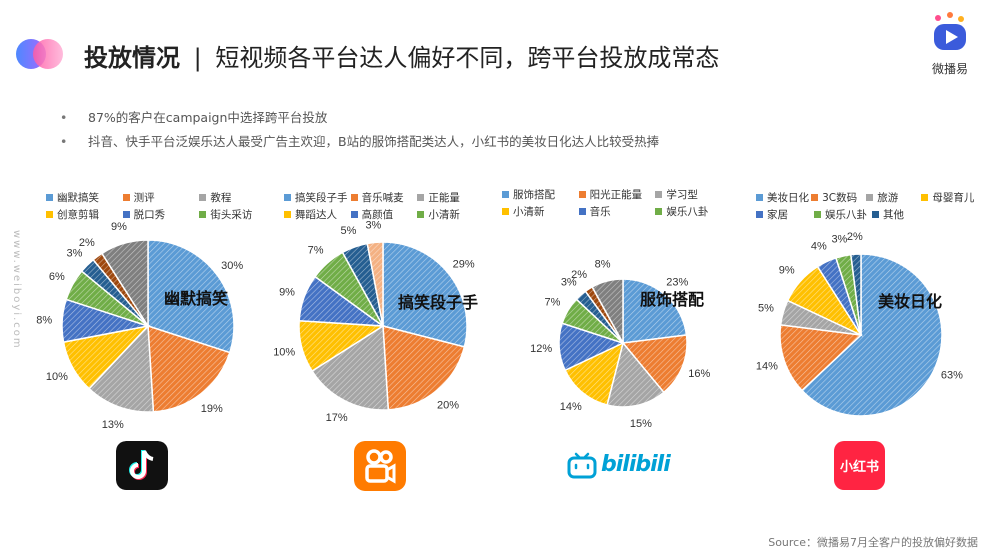 The width and height of the screenshot is (1002, 558). I want to click on pie-data-label: 10%, so click(57, 377).